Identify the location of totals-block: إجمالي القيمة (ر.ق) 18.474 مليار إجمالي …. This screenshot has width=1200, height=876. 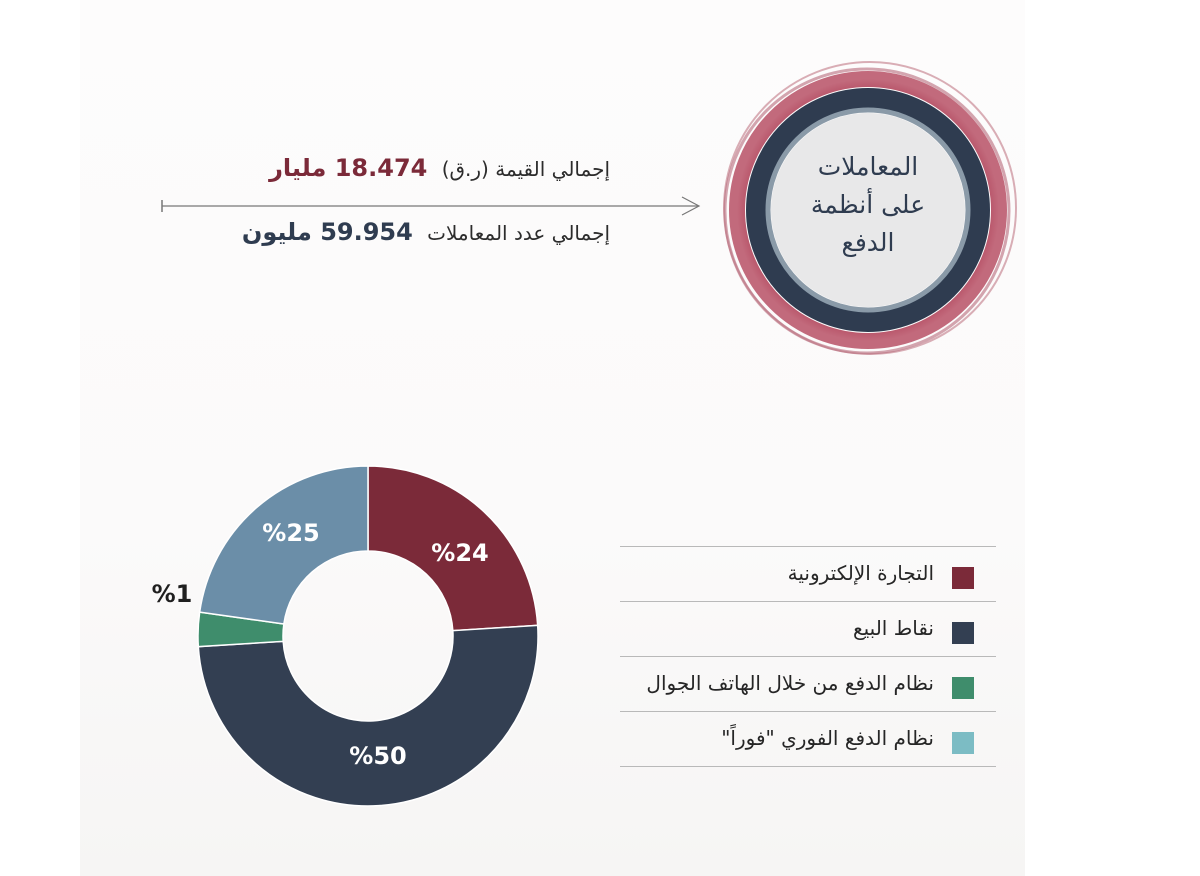
(432, 205).